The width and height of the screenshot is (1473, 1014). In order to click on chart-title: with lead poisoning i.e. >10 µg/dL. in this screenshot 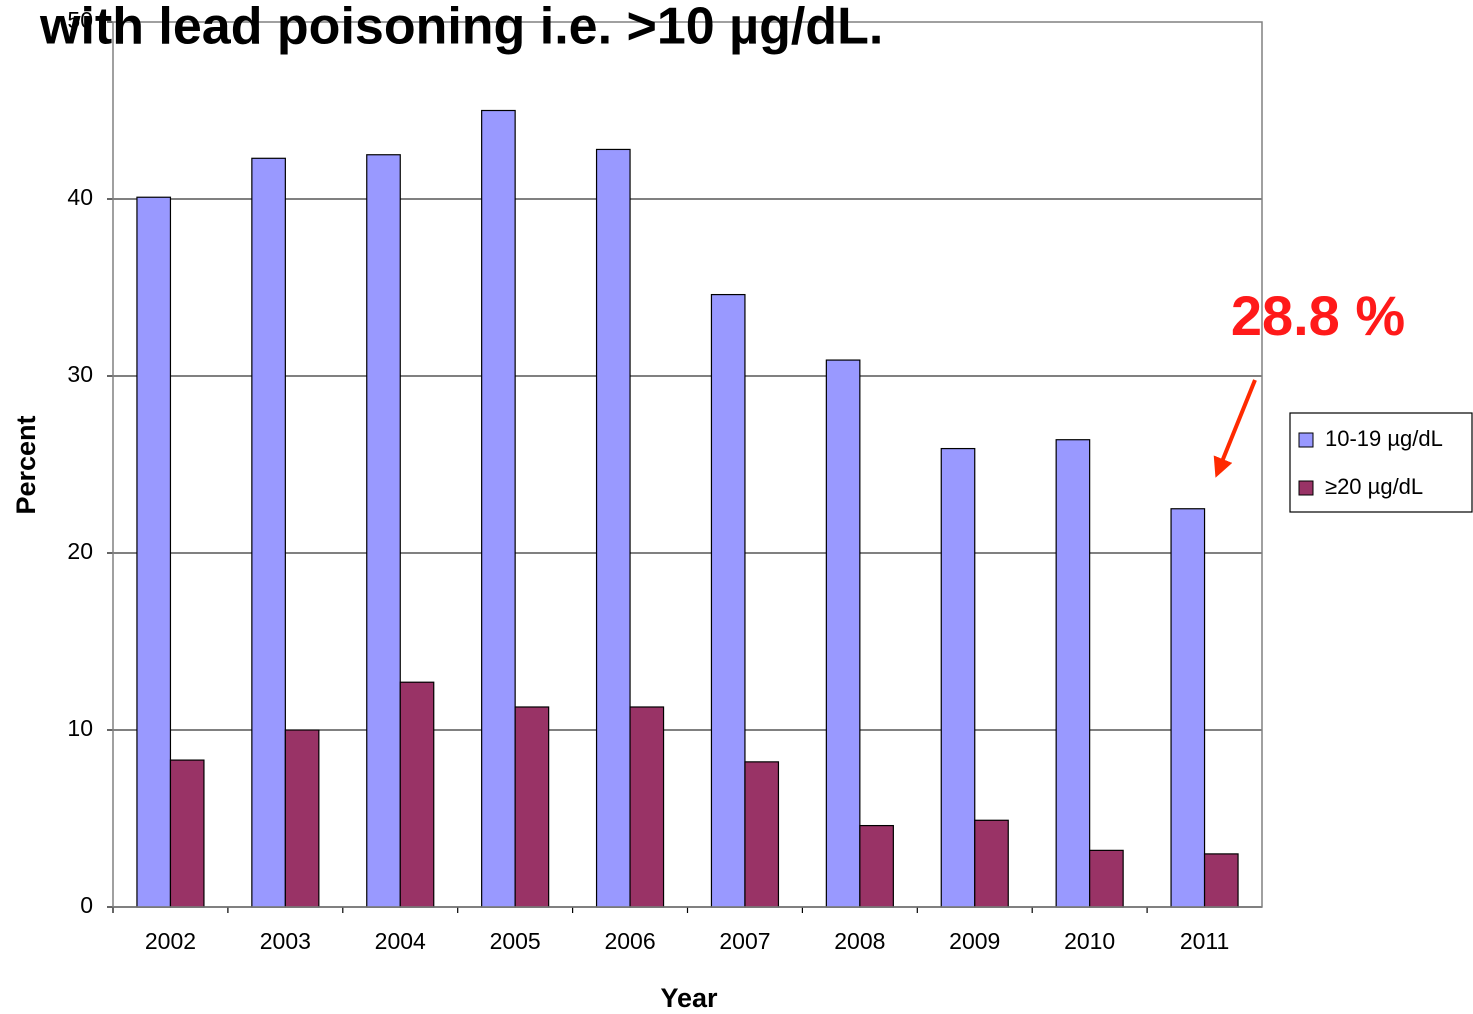, I will do `click(461, 28)`.